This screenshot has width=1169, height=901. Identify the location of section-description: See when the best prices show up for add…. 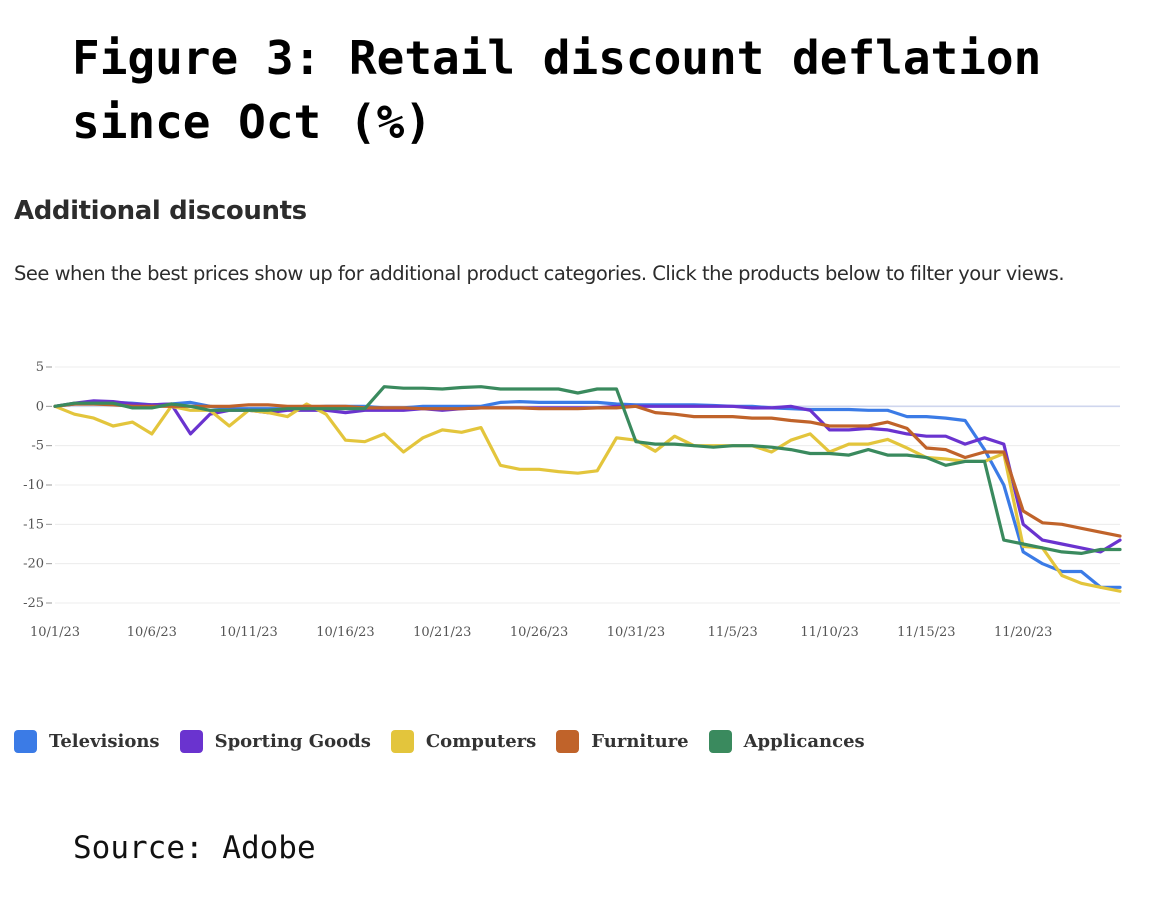
(539, 273).